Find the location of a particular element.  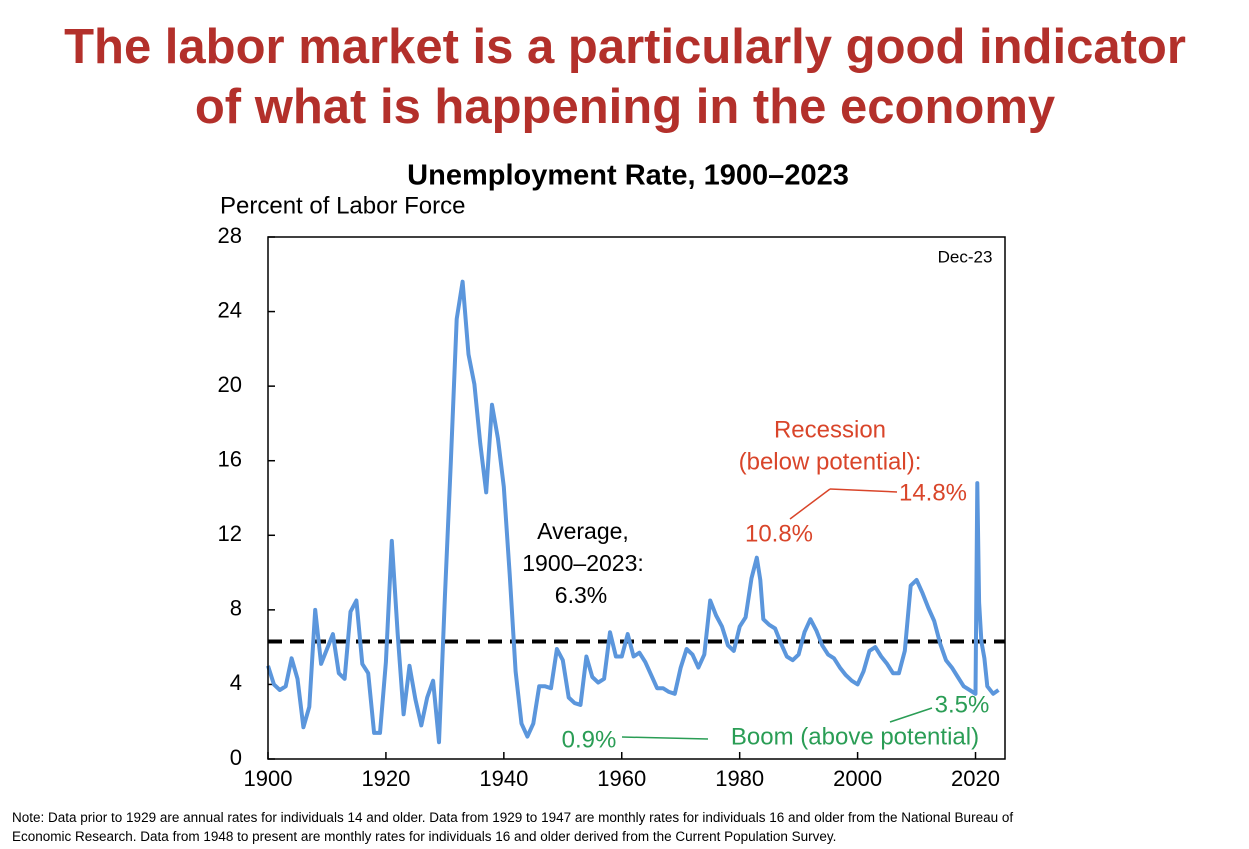

x-tick-label: 1900 is located at coordinates (268, 778).